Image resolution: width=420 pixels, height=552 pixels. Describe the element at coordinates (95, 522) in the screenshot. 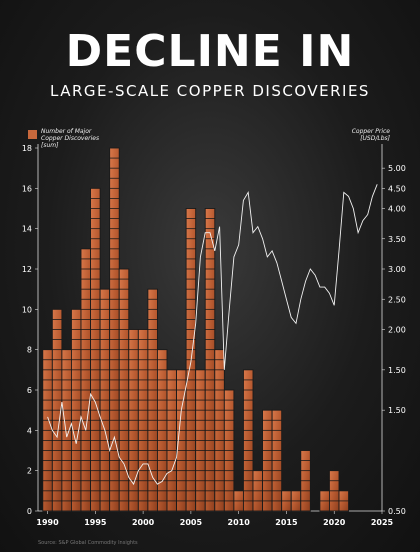

I see `x-tick-label-1995: 1995` at that location.